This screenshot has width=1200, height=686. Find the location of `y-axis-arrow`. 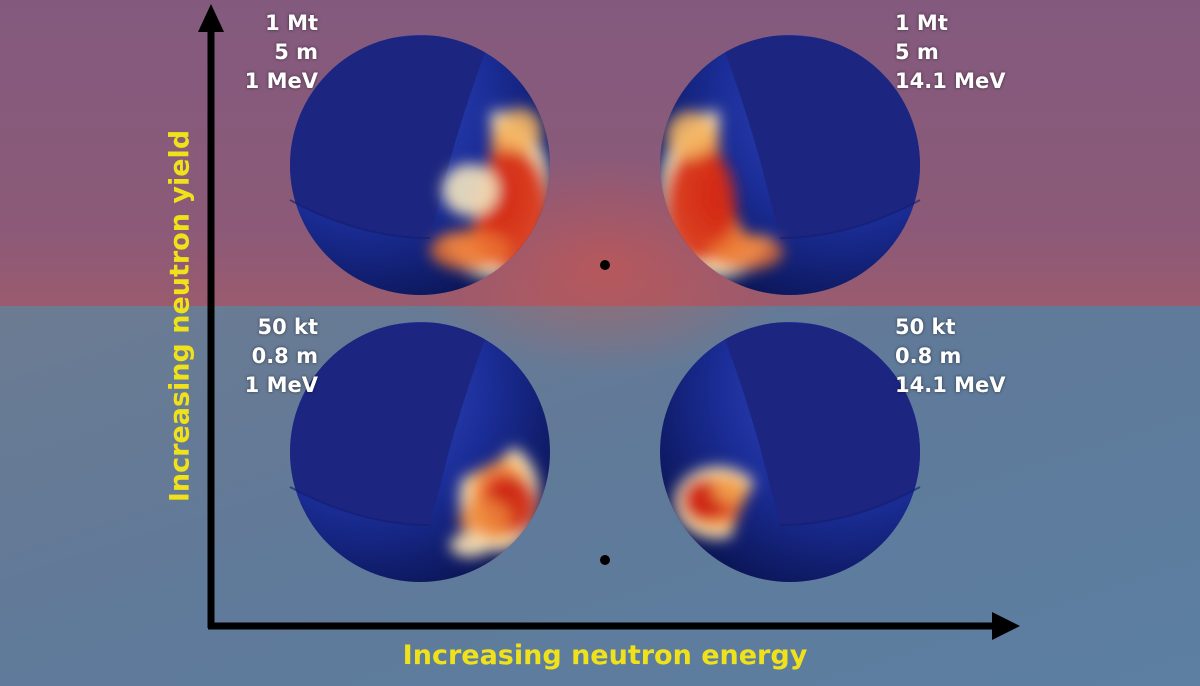

y-axis-arrow is located at coordinates (211, 316).